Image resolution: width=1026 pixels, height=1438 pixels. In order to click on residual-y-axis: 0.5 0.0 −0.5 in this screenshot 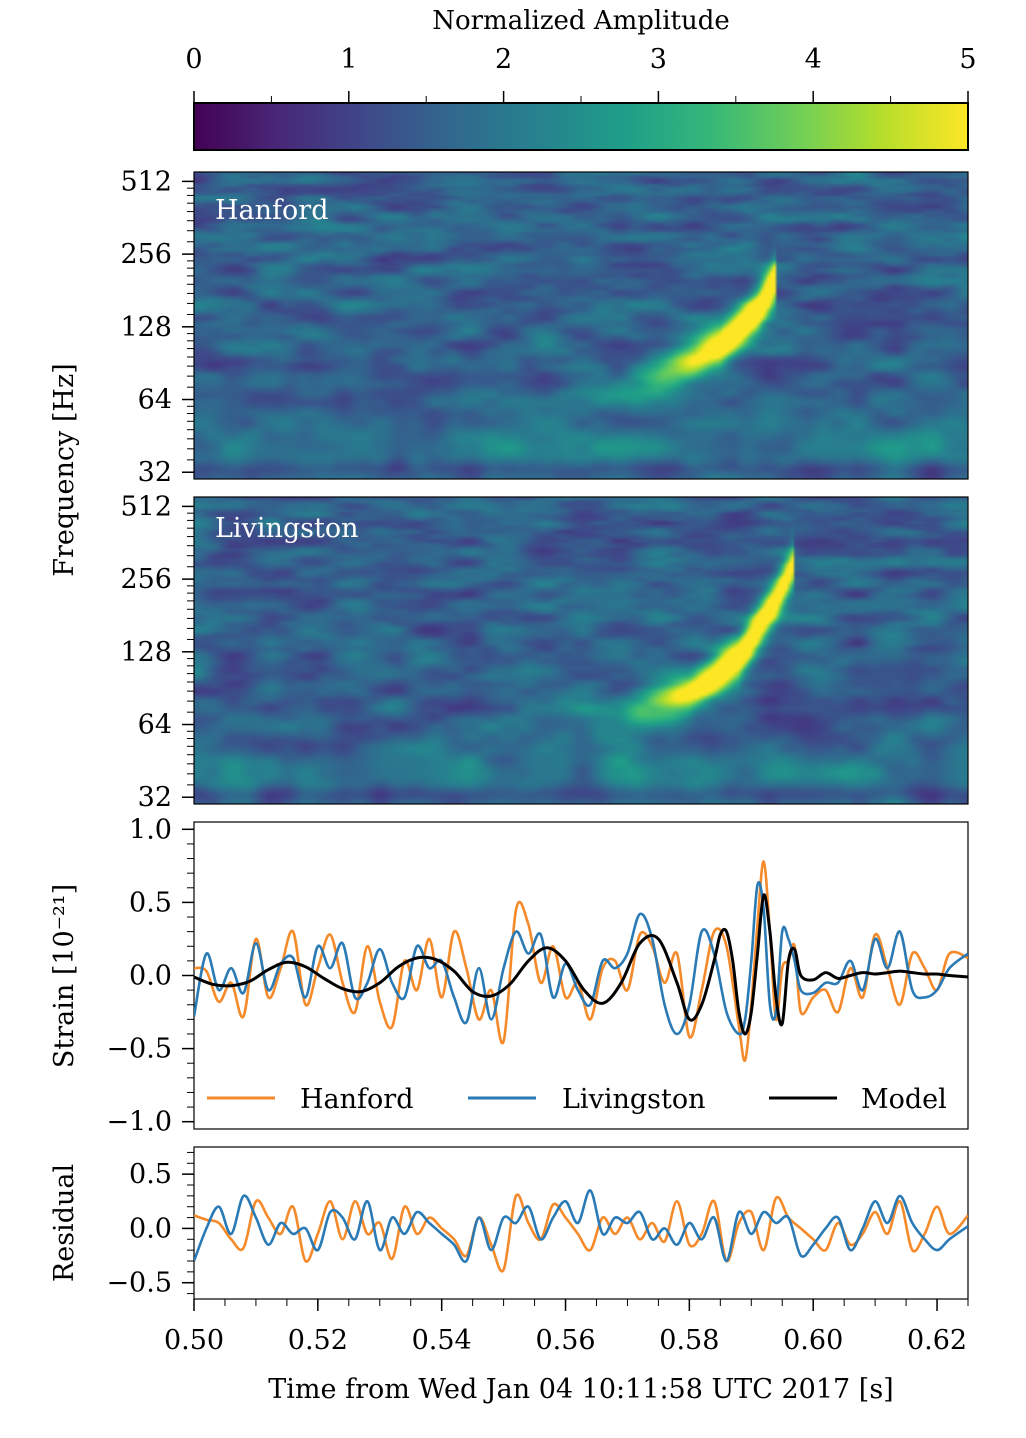, I will do `click(150, 1225)`.